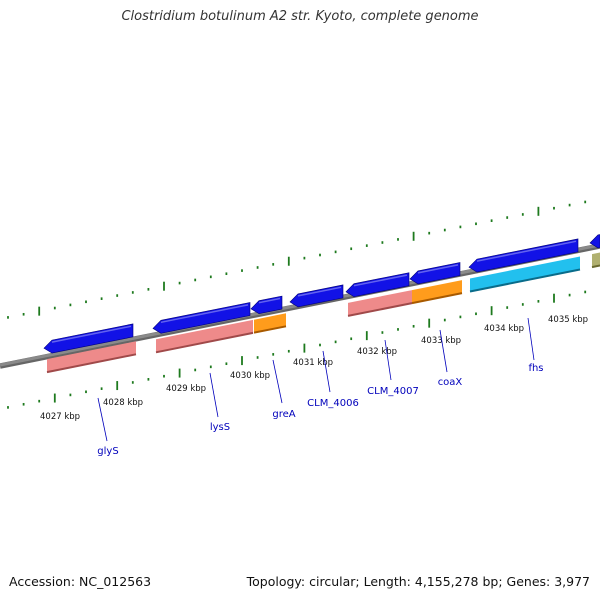 Image resolution: width=600 pixels, height=600 pixels. Describe the element at coordinates (60, 417) in the screenshot. I see `scale-label-4027: 4027 kbp` at that location.